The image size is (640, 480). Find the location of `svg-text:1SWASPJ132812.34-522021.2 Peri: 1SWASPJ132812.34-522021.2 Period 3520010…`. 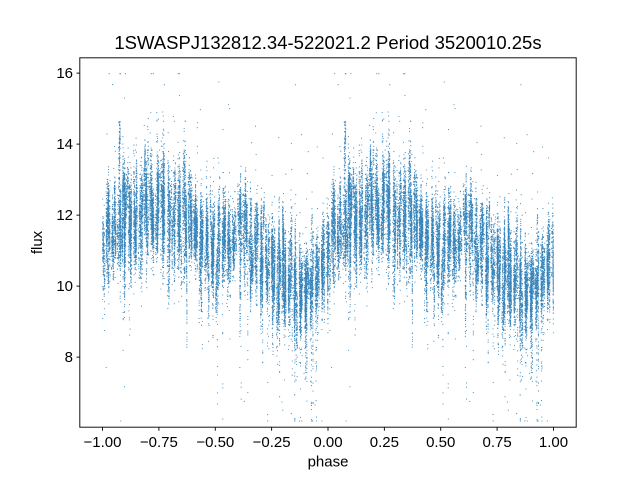

svg-text:1SWASPJ132812.34-522021.2 Peri: 1SWASPJ132812.34-522021.2 Period 3520010… is located at coordinates (327, 42).